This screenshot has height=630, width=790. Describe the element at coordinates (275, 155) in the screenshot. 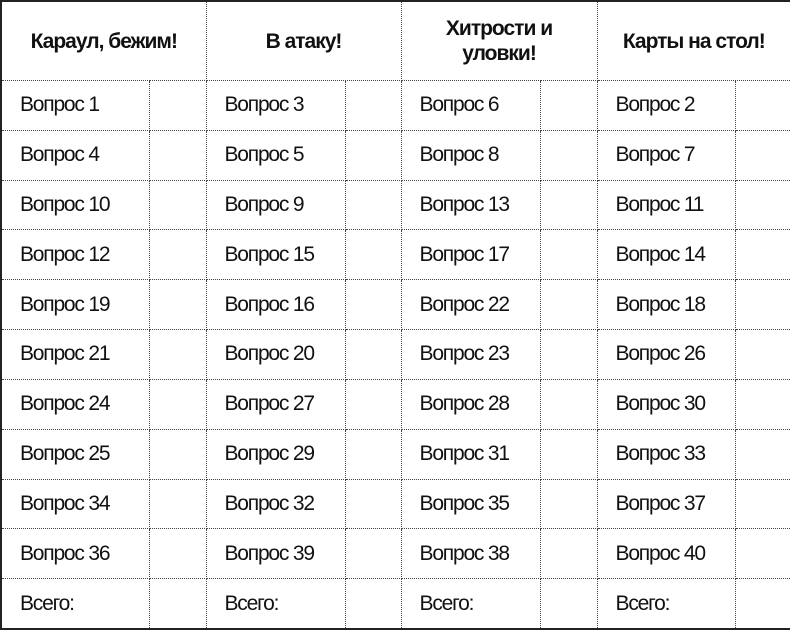

I see `question-label: Вопрос 5` at that location.